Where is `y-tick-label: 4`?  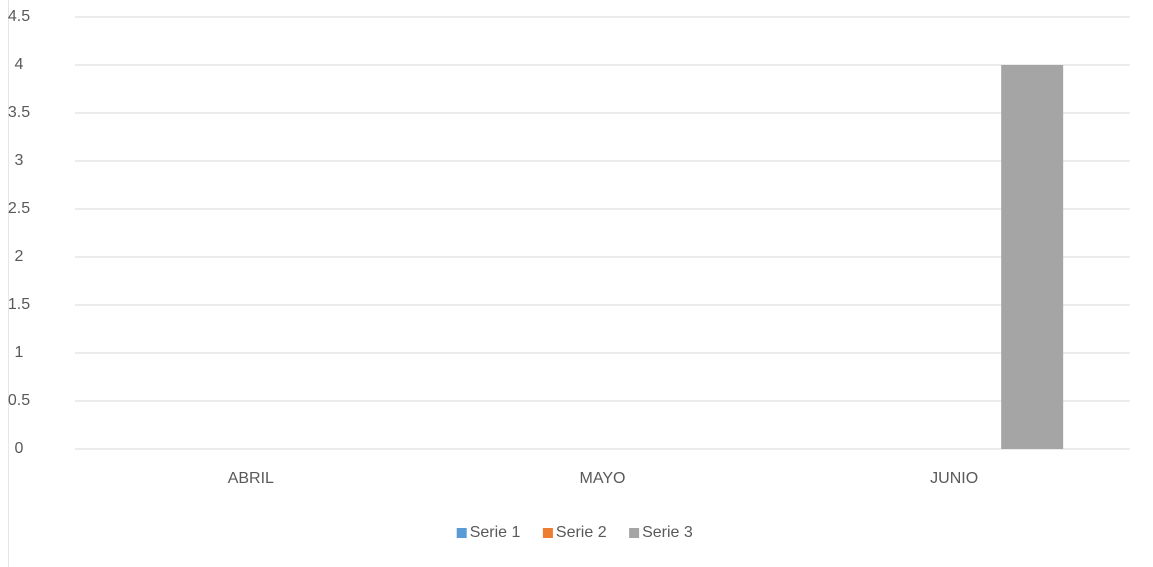 y-tick-label: 4 is located at coordinates (19, 64).